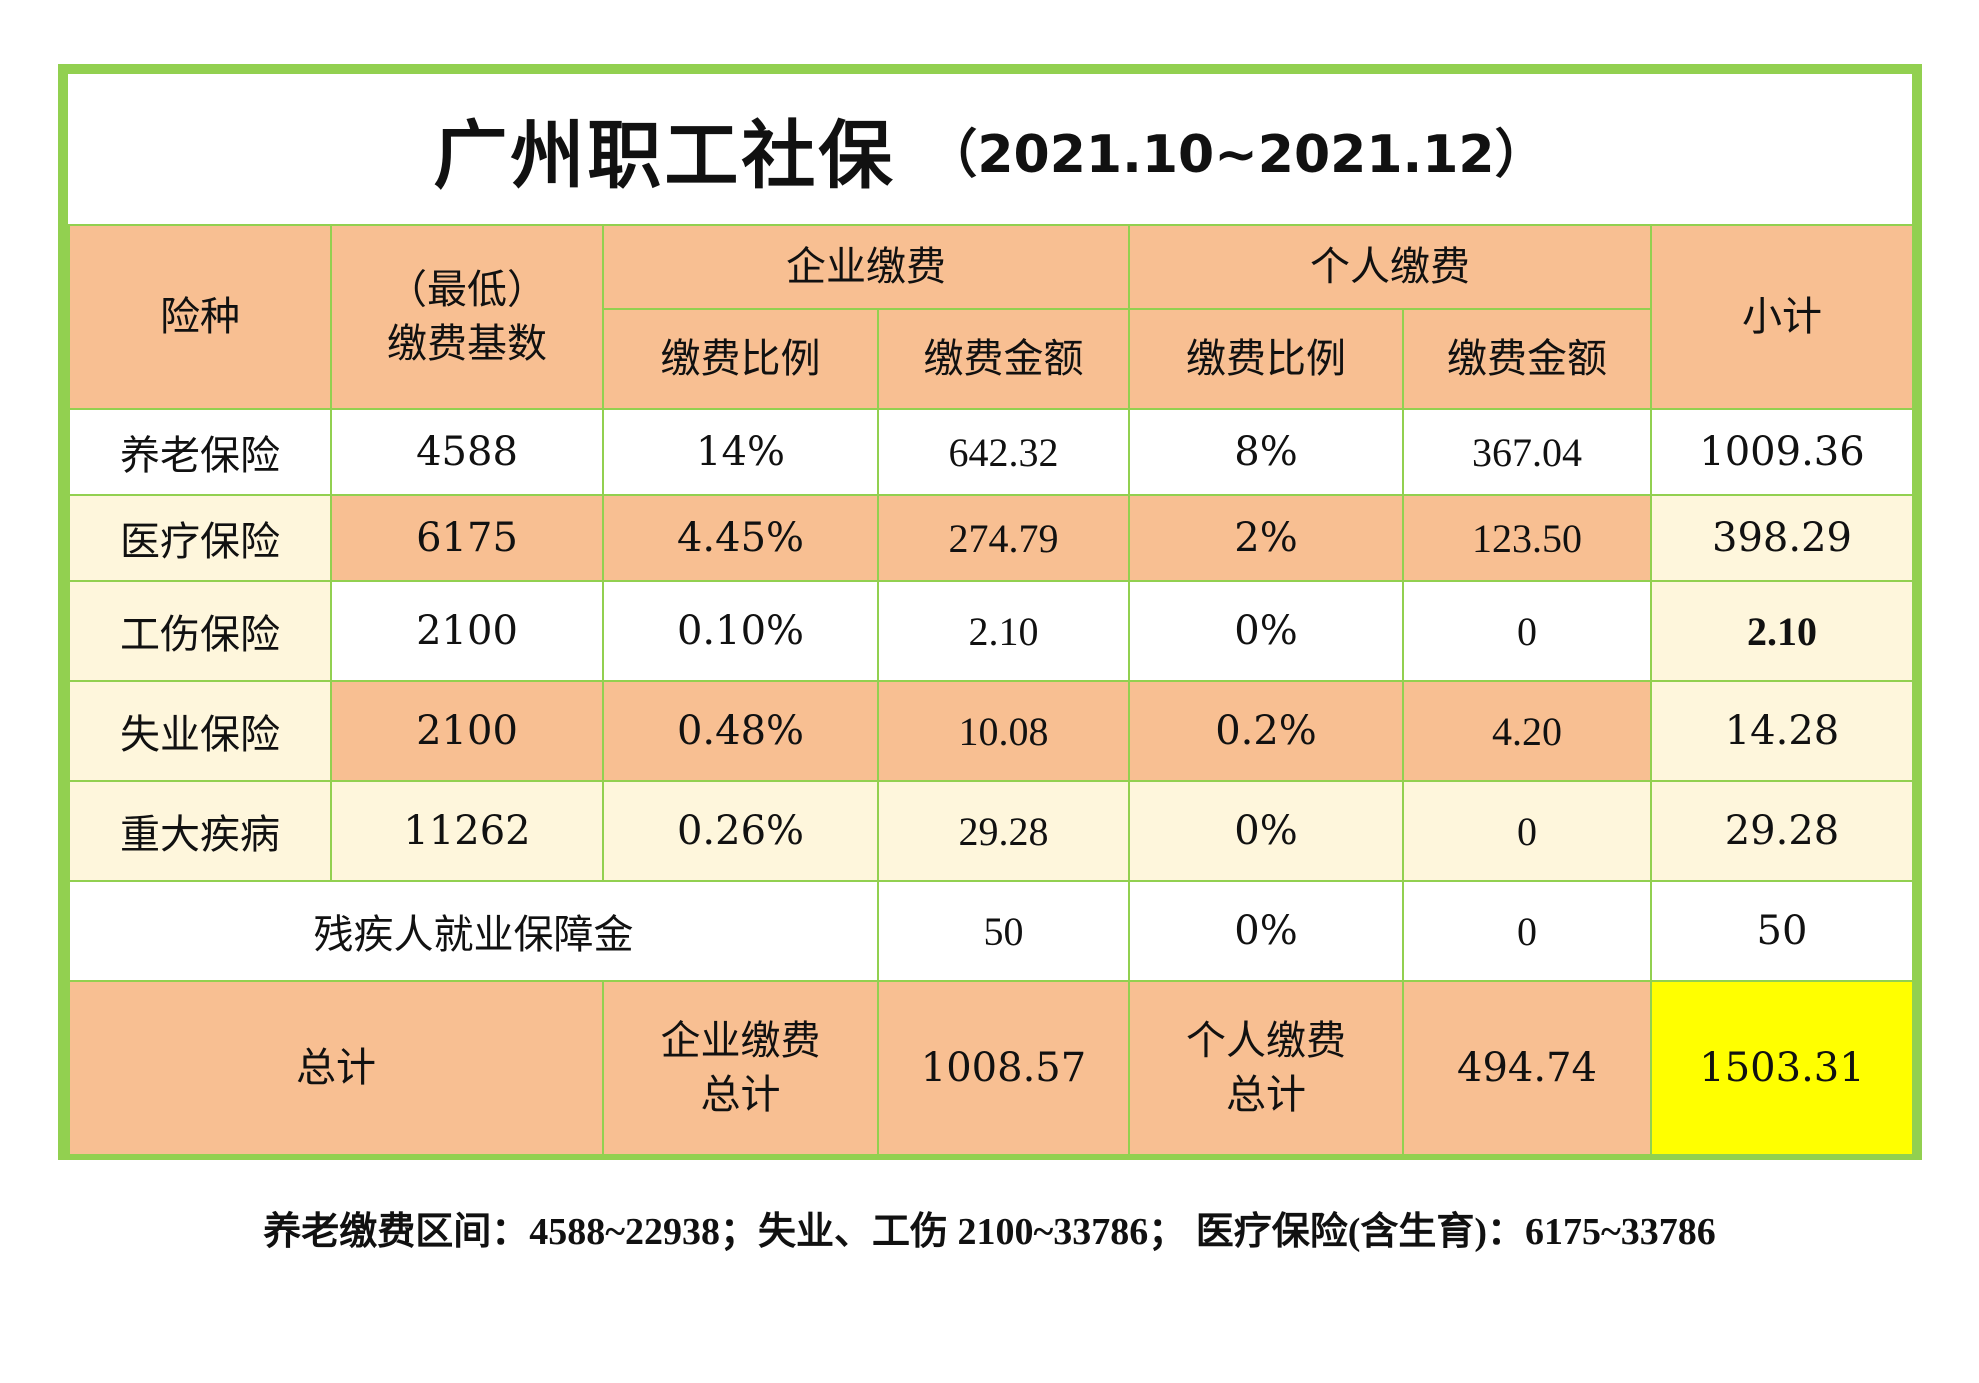 The width and height of the screenshot is (1979, 1383). What do you see at coordinates (740, 359) in the screenshot?
I see `header-ent-ratio: 缴费比例` at bounding box center [740, 359].